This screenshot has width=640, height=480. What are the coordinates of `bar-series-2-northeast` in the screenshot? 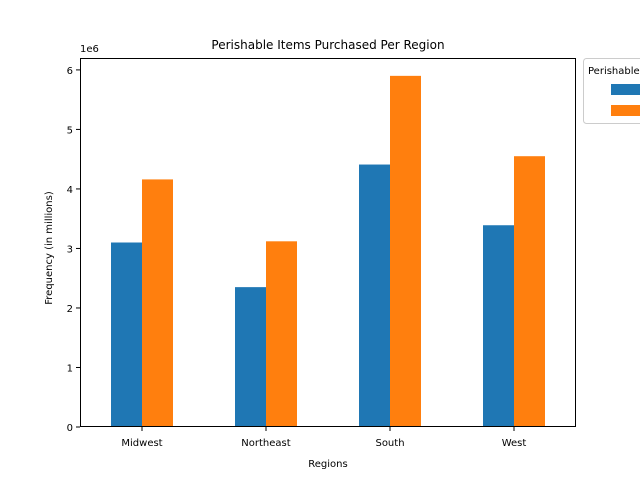 It's located at (281, 334).